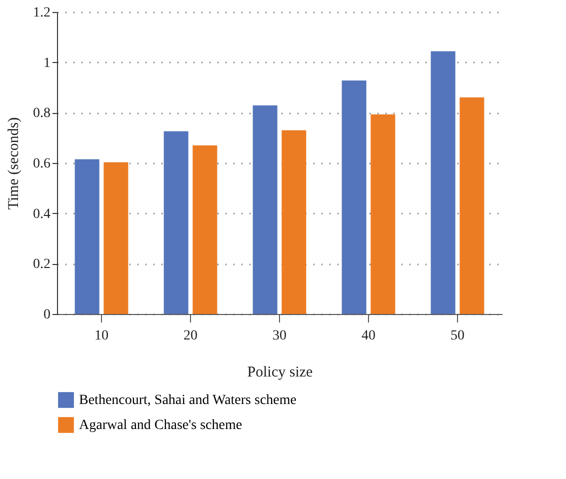 The height and width of the screenshot is (479, 566). Describe the element at coordinates (369, 336) in the screenshot. I see `x-tick-label: 40` at that location.